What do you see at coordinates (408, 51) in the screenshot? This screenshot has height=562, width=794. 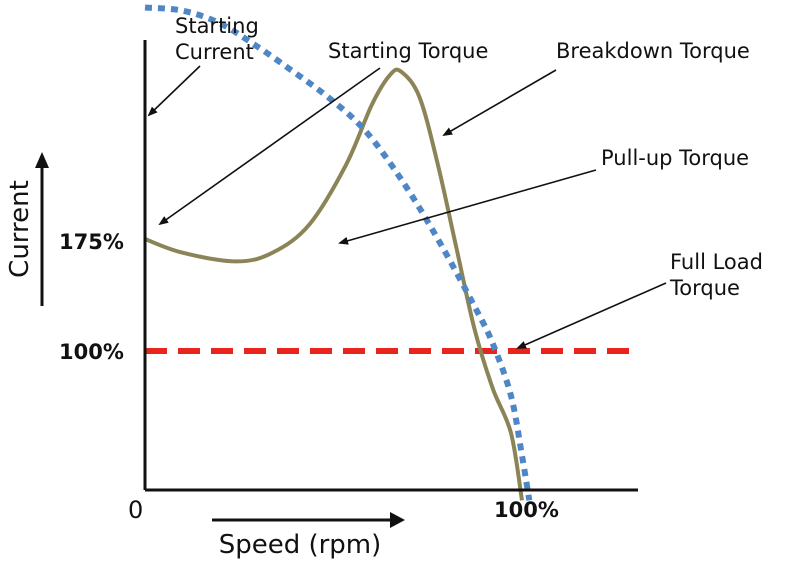 I see `annotation-starting-torque: Starting Torque` at bounding box center [408, 51].